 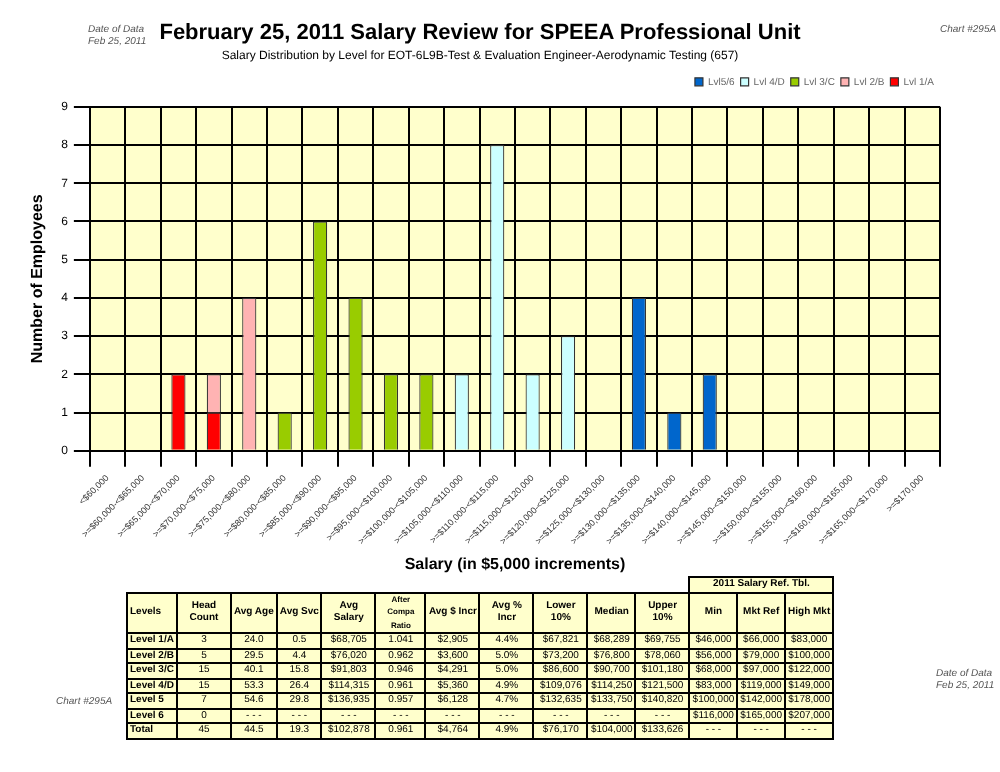 What do you see at coordinates (515, 563) in the screenshot?
I see `x-axis-title: Salary (in $5,000 increments)` at bounding box center [515, 563].